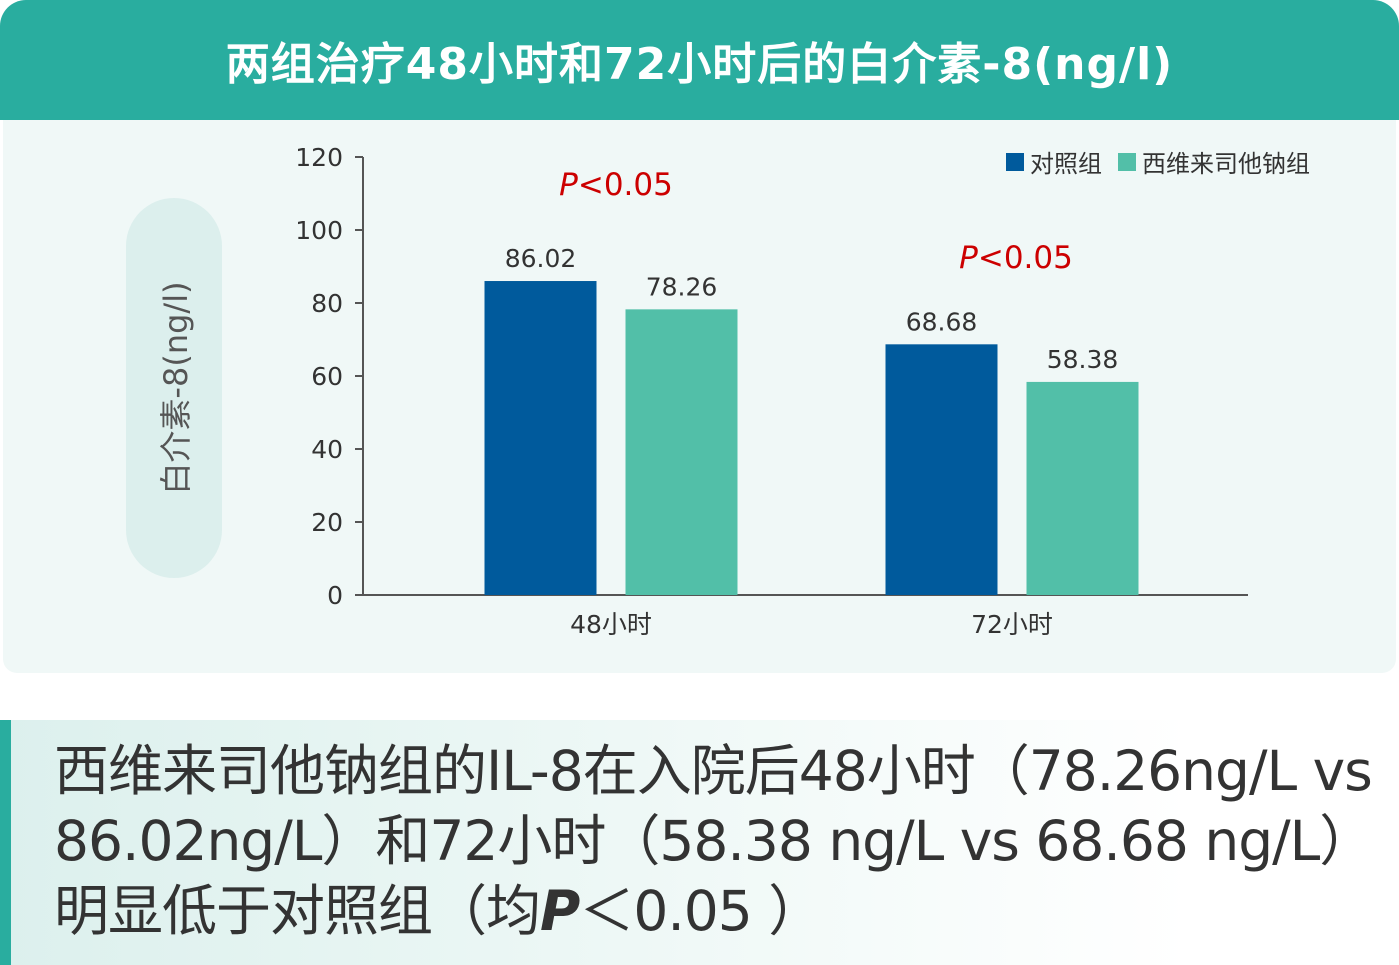  Describe the element at coordinates (319, 230) in the screenshot. I see `y-tick-label: 100` at that location.